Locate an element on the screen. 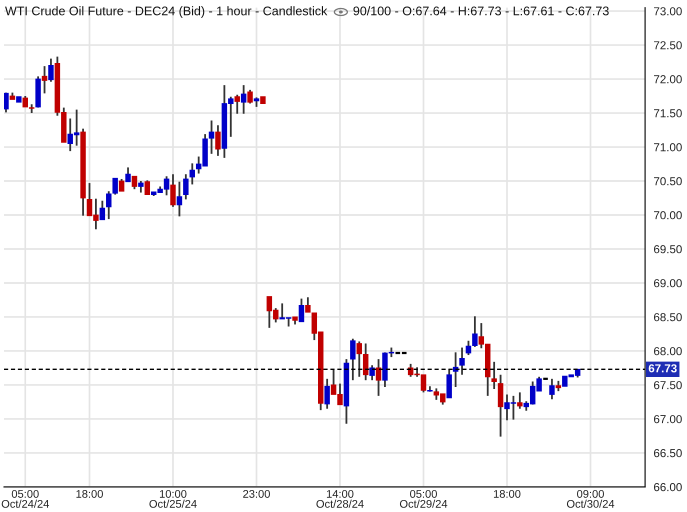 The image size is (687, 512). y-tick-label: 71.00 is located at coordinates (668, 147).